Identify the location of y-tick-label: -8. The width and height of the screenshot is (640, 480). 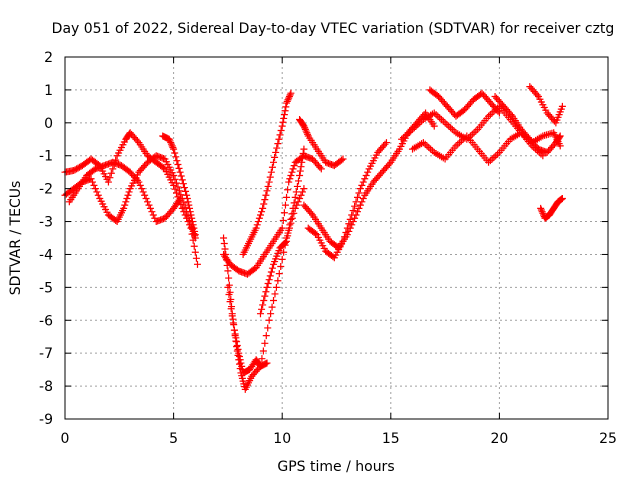
(46, 387).